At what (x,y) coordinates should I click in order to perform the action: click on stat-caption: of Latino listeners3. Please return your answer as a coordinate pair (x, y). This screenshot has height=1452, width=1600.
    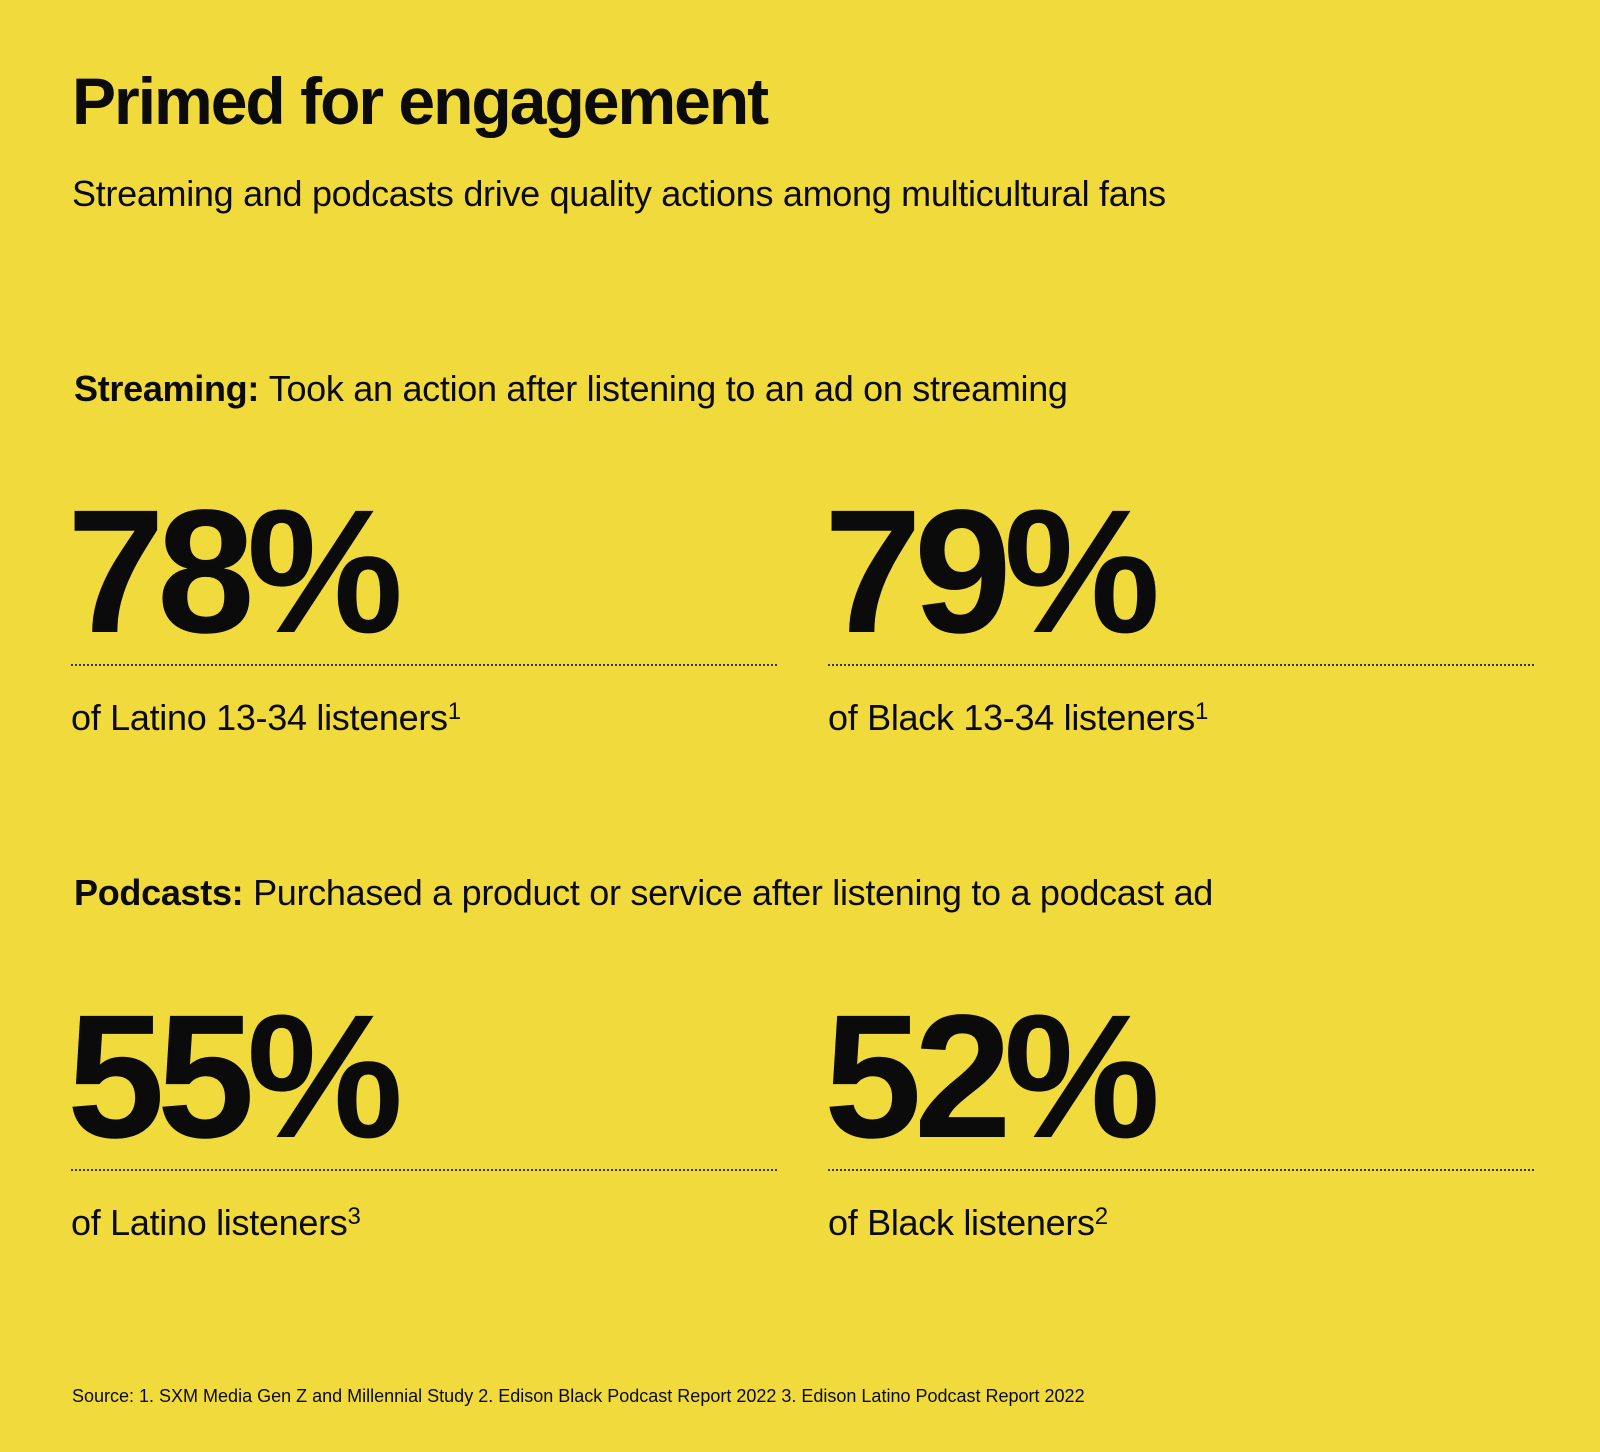
    Looking at the image, I should click on (216, 1223).